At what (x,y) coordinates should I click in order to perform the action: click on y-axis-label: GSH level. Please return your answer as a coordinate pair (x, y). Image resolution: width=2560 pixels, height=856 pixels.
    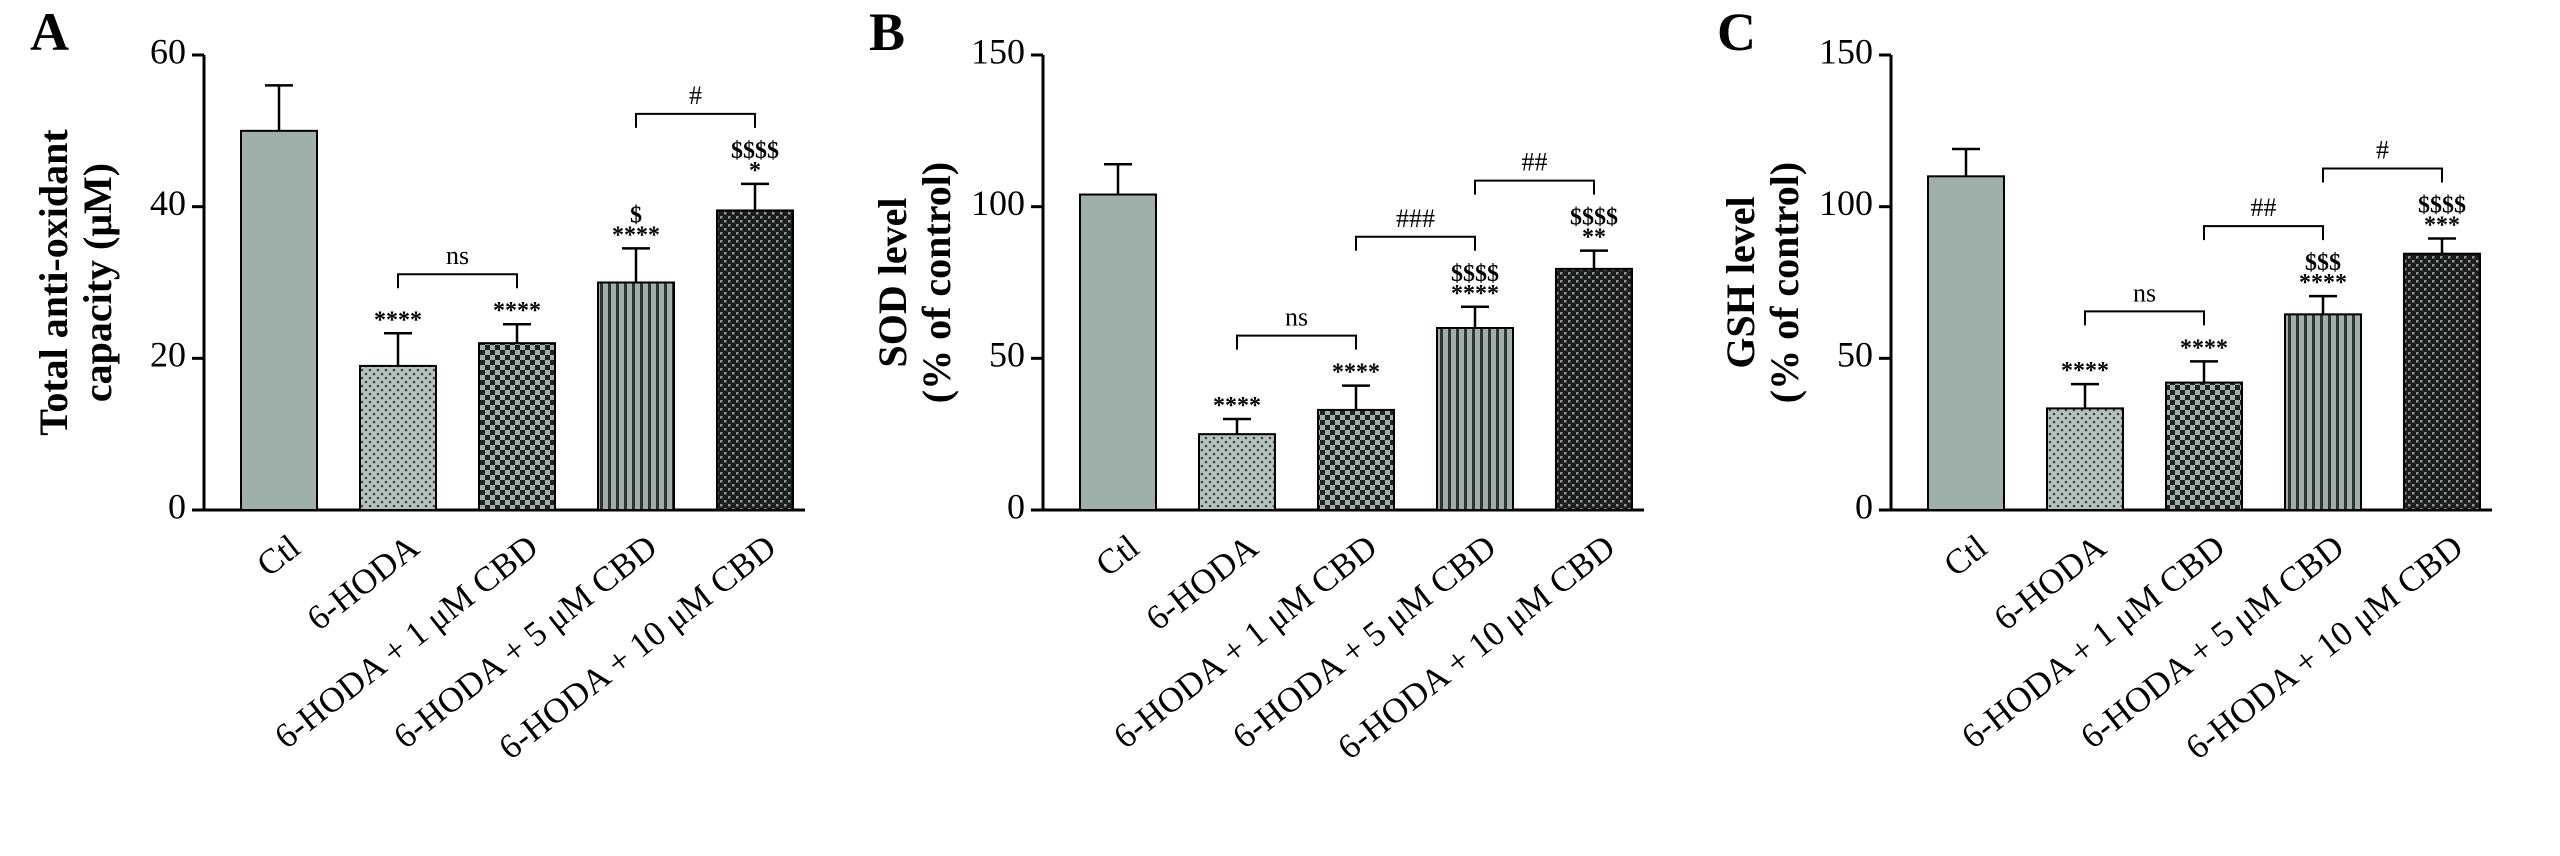
    Looking at the image, I should click on (1740, 282).